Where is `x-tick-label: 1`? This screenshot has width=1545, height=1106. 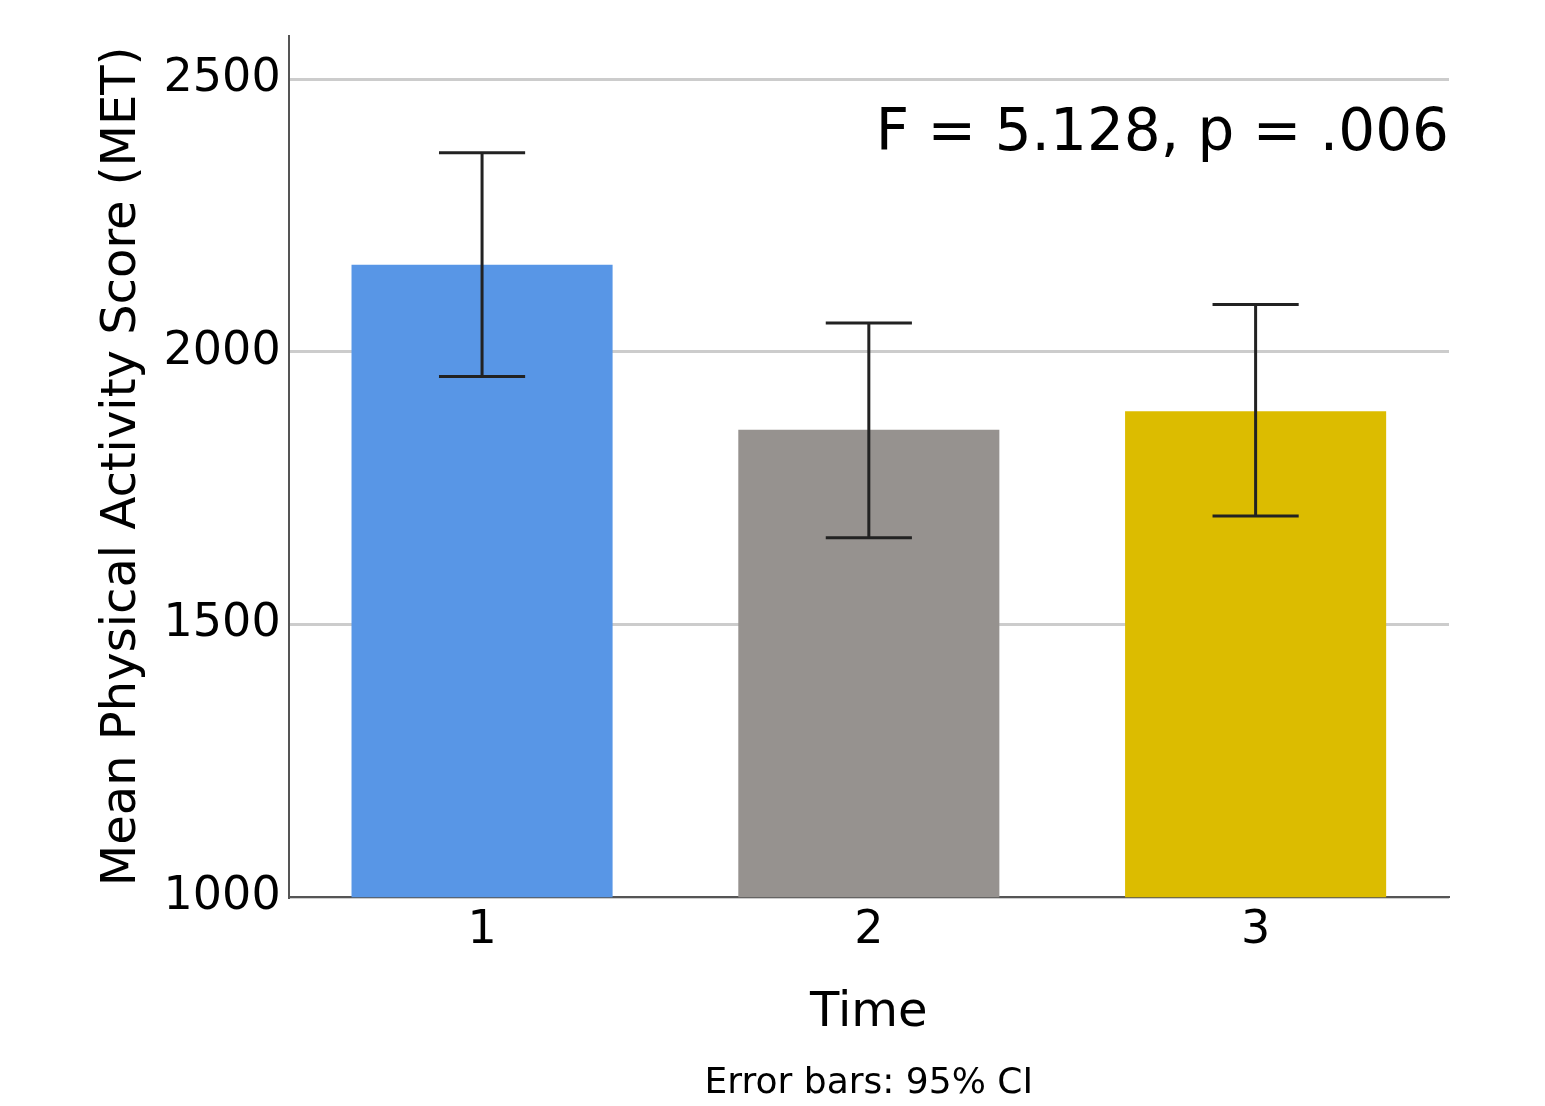
x-tick-label: 1 is located at coordinates (482, 926).